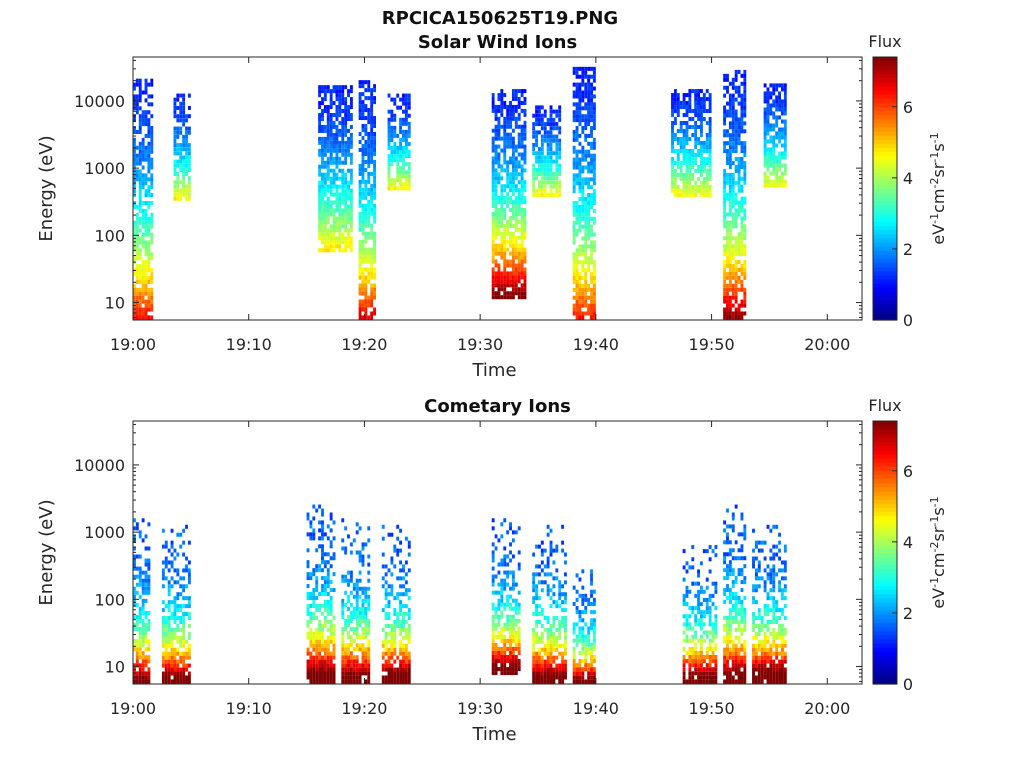 The image size is (1024, 772). I want to click on colorbar-unit-label: eV-1cm-2sr-1s-1, so click(938, 188).